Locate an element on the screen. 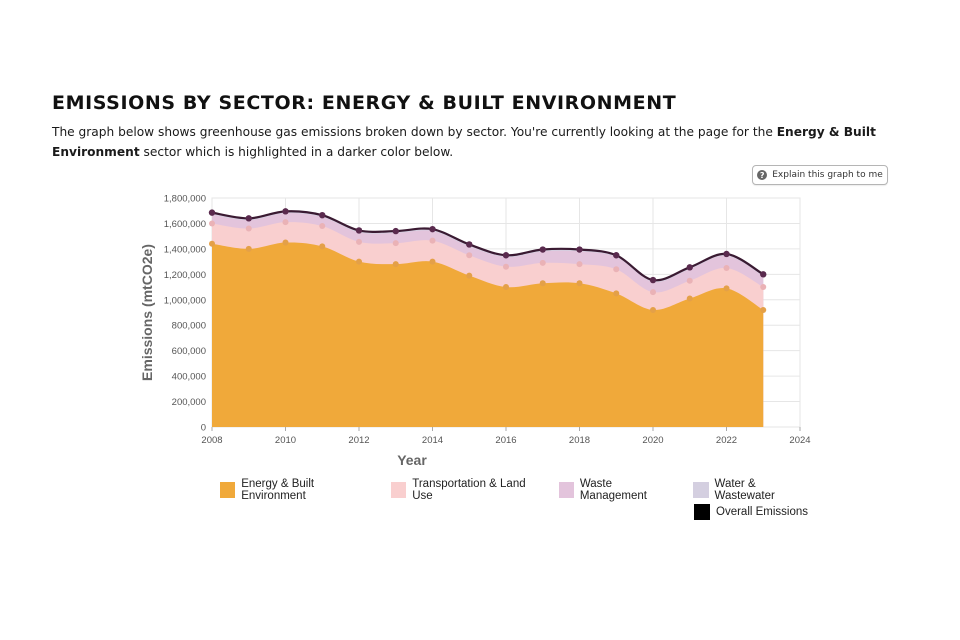  legend-item-transportation-land-use: Transportation & Land Use is located at coordinates (467, 490).